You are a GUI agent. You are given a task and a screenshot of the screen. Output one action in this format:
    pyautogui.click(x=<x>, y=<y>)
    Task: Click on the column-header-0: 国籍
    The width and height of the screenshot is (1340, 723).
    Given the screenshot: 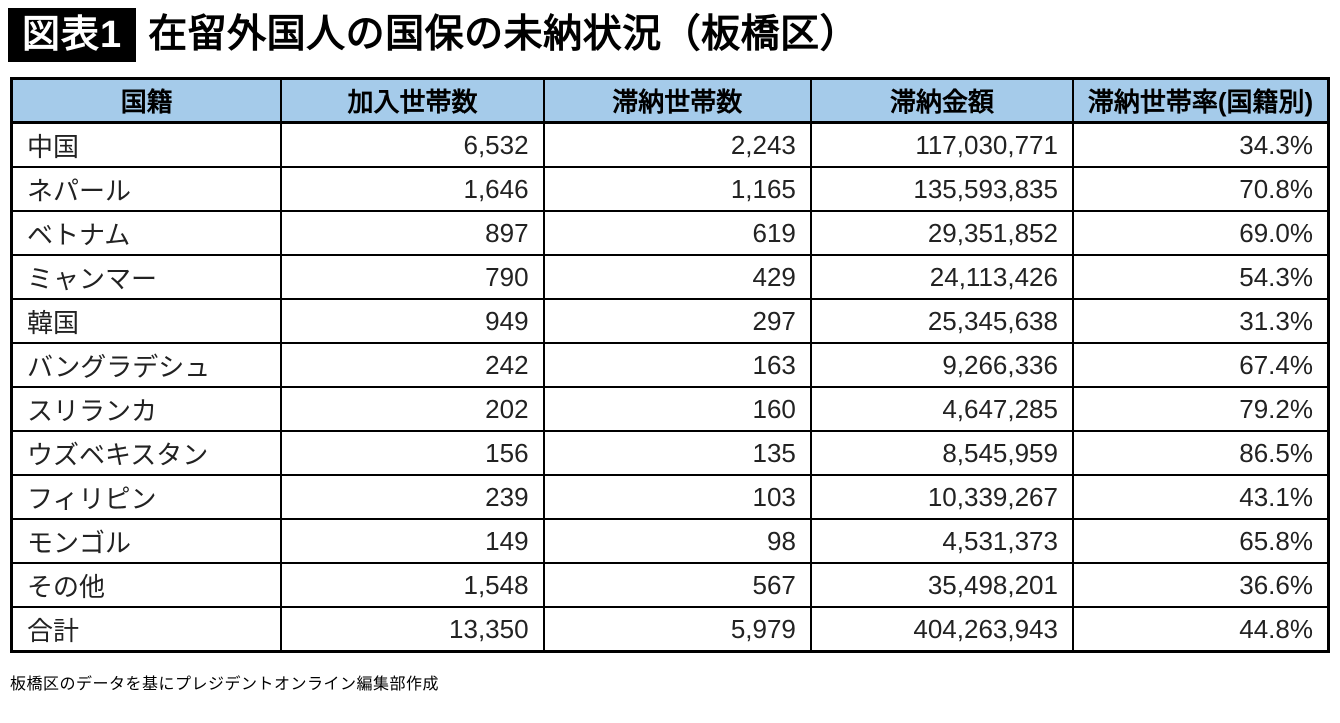 What is the action you would take?
    pyautogui.click(x=146, y=100)
    